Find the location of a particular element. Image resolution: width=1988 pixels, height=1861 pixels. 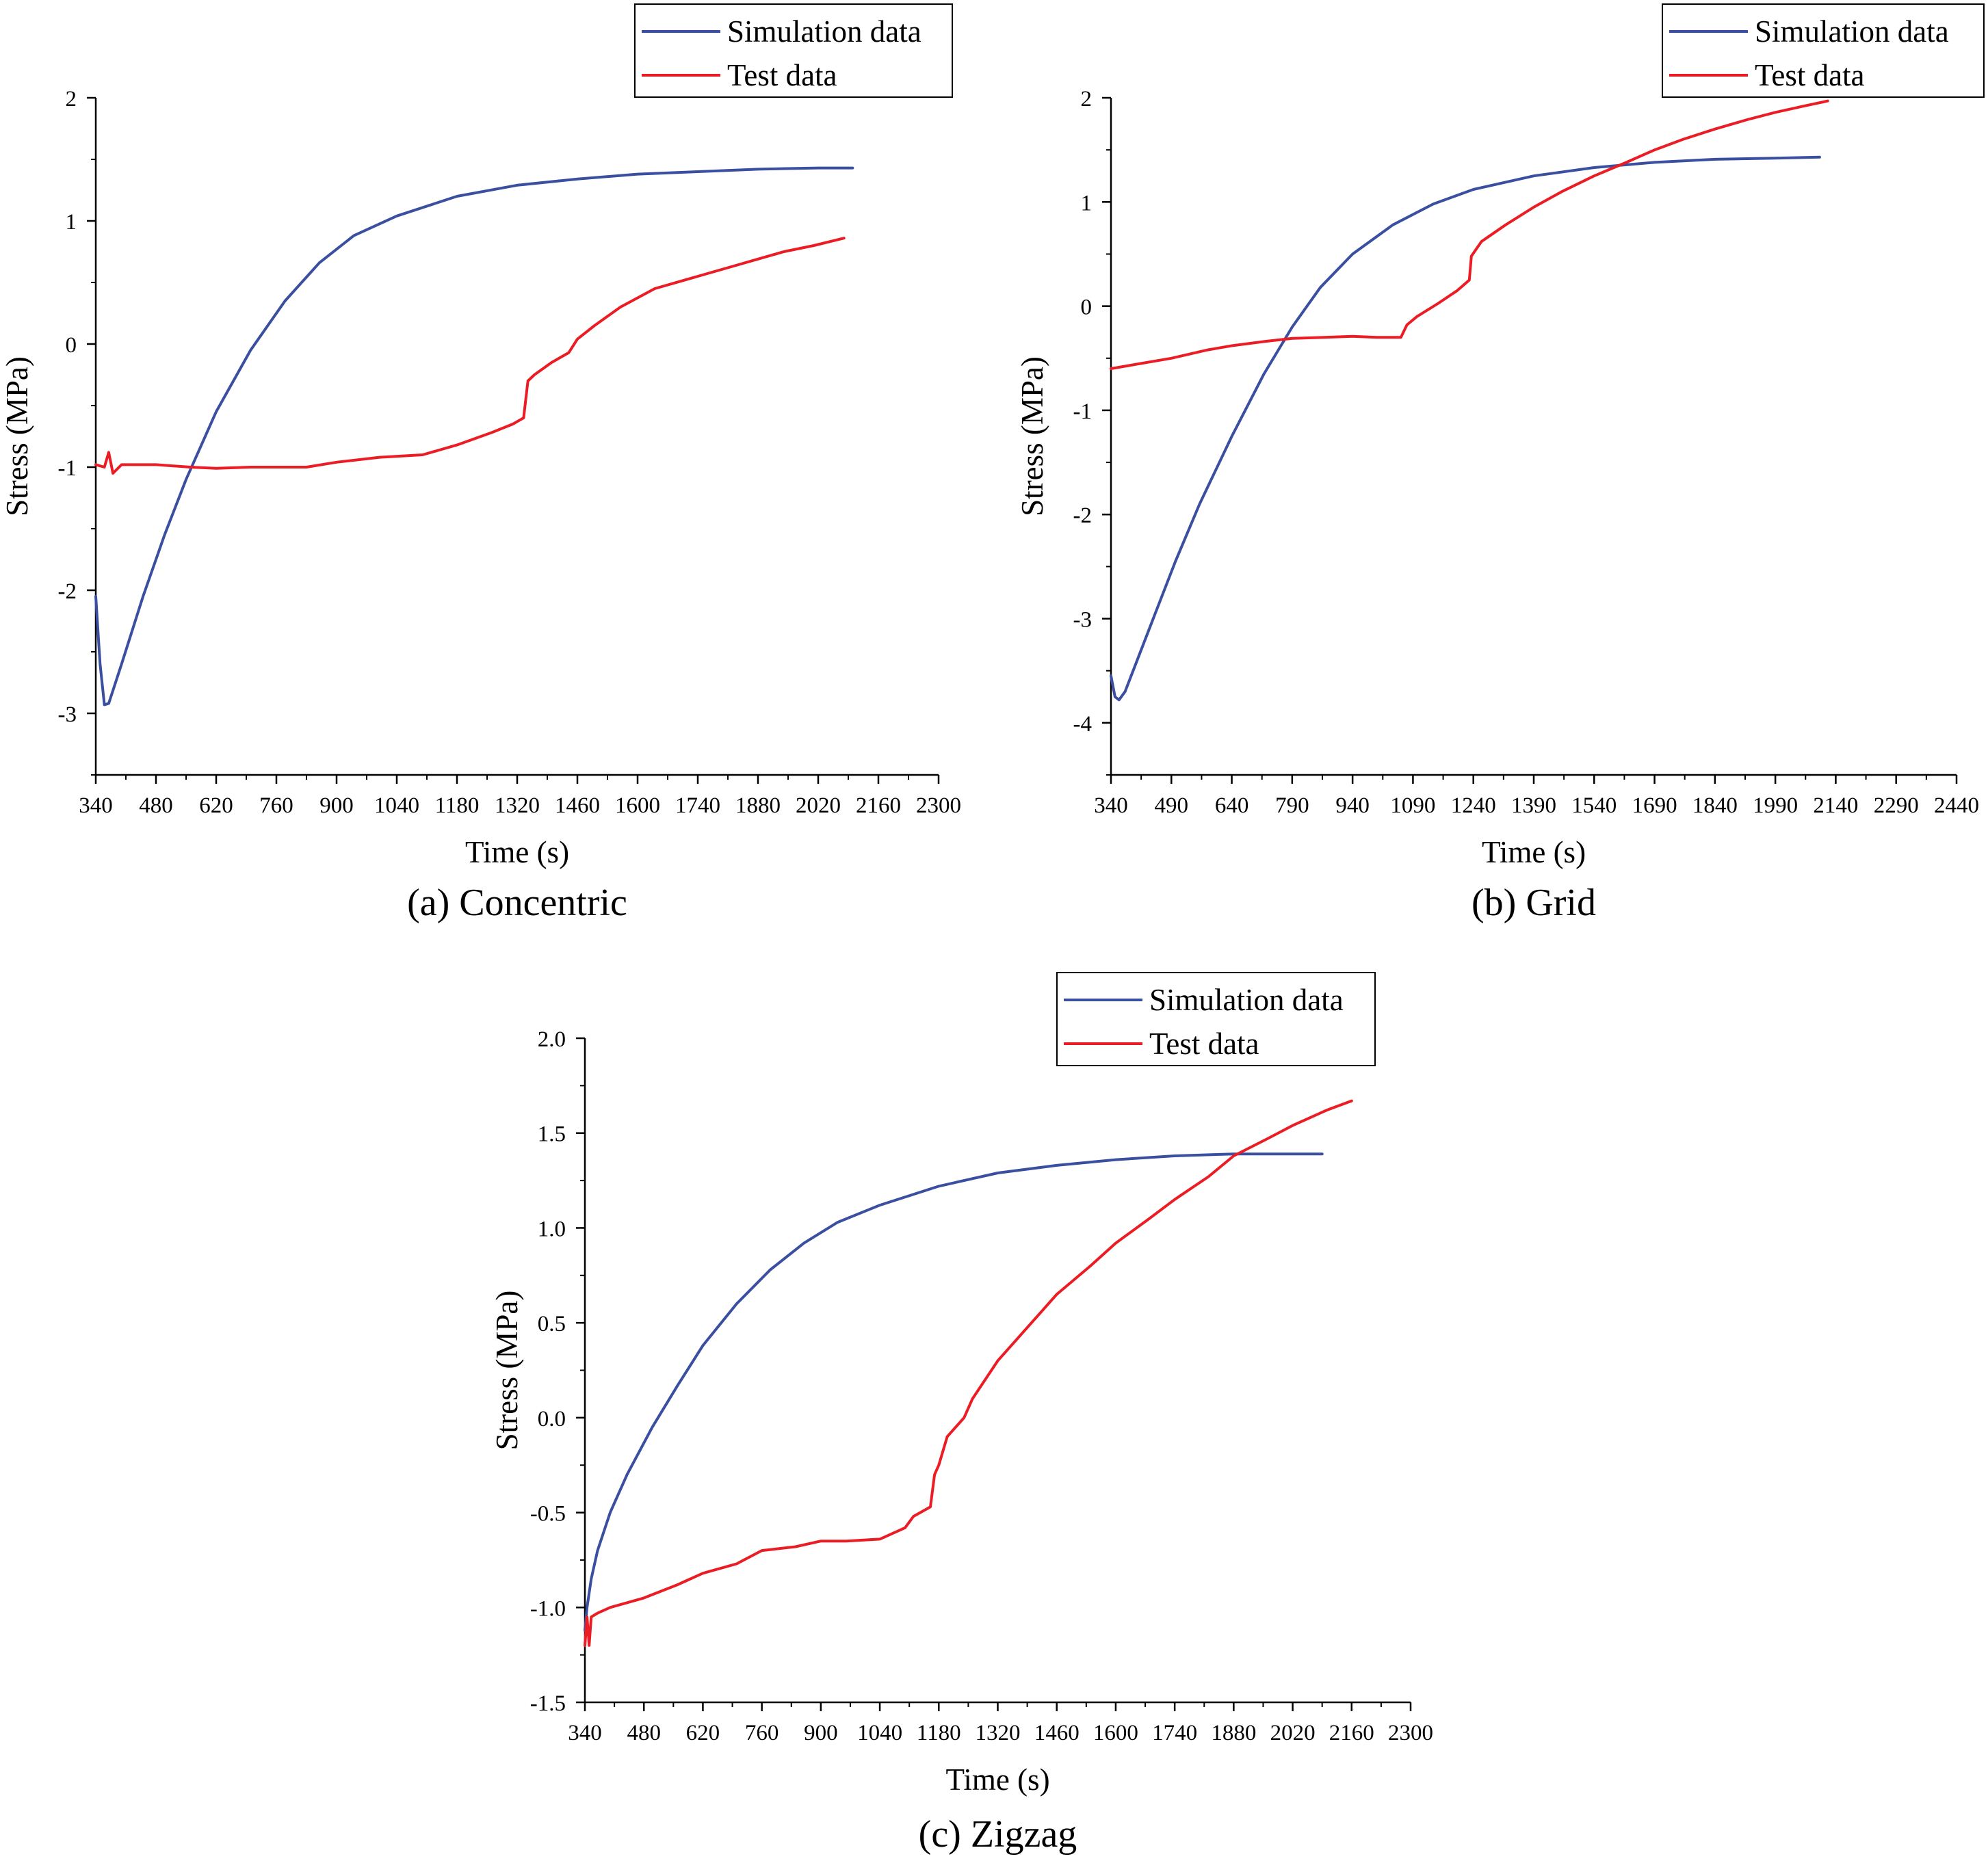

y-tick-label: 0.0 is located at coordinates (552, 1419).